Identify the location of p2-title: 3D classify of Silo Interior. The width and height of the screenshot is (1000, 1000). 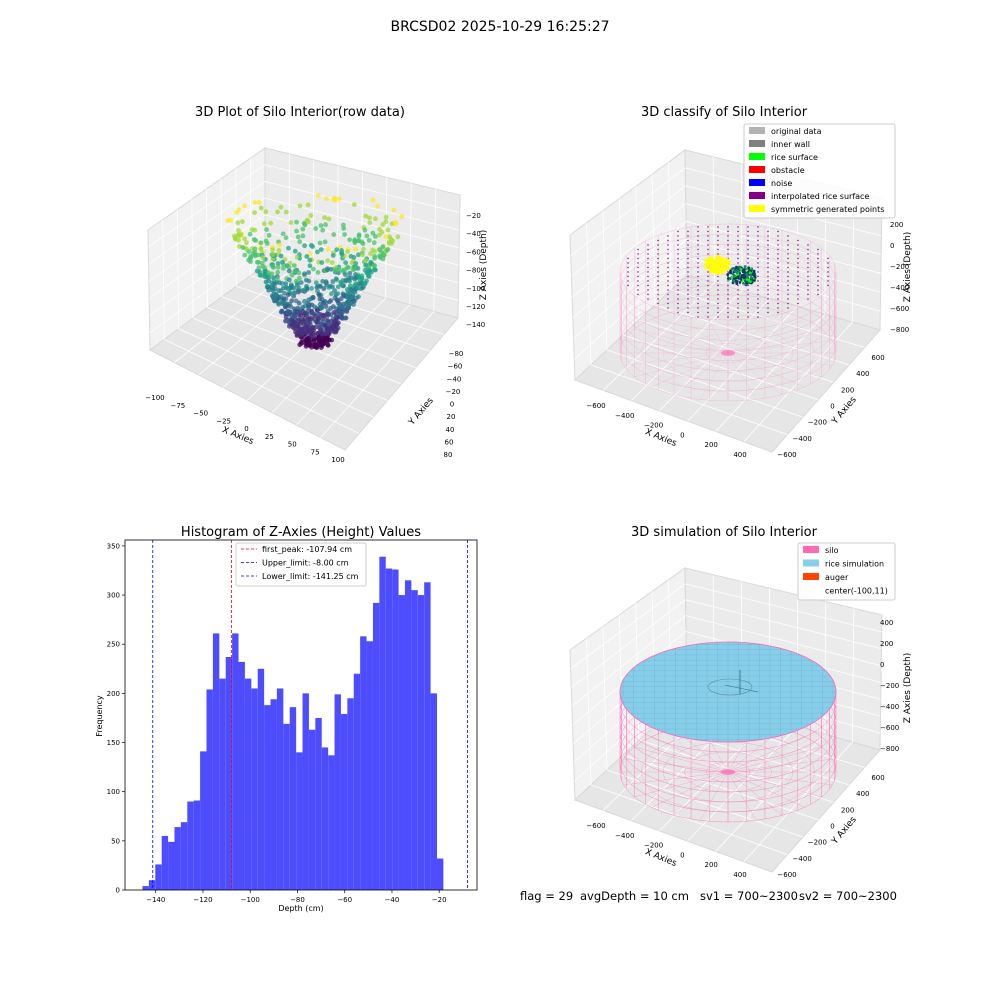
(724, 112).